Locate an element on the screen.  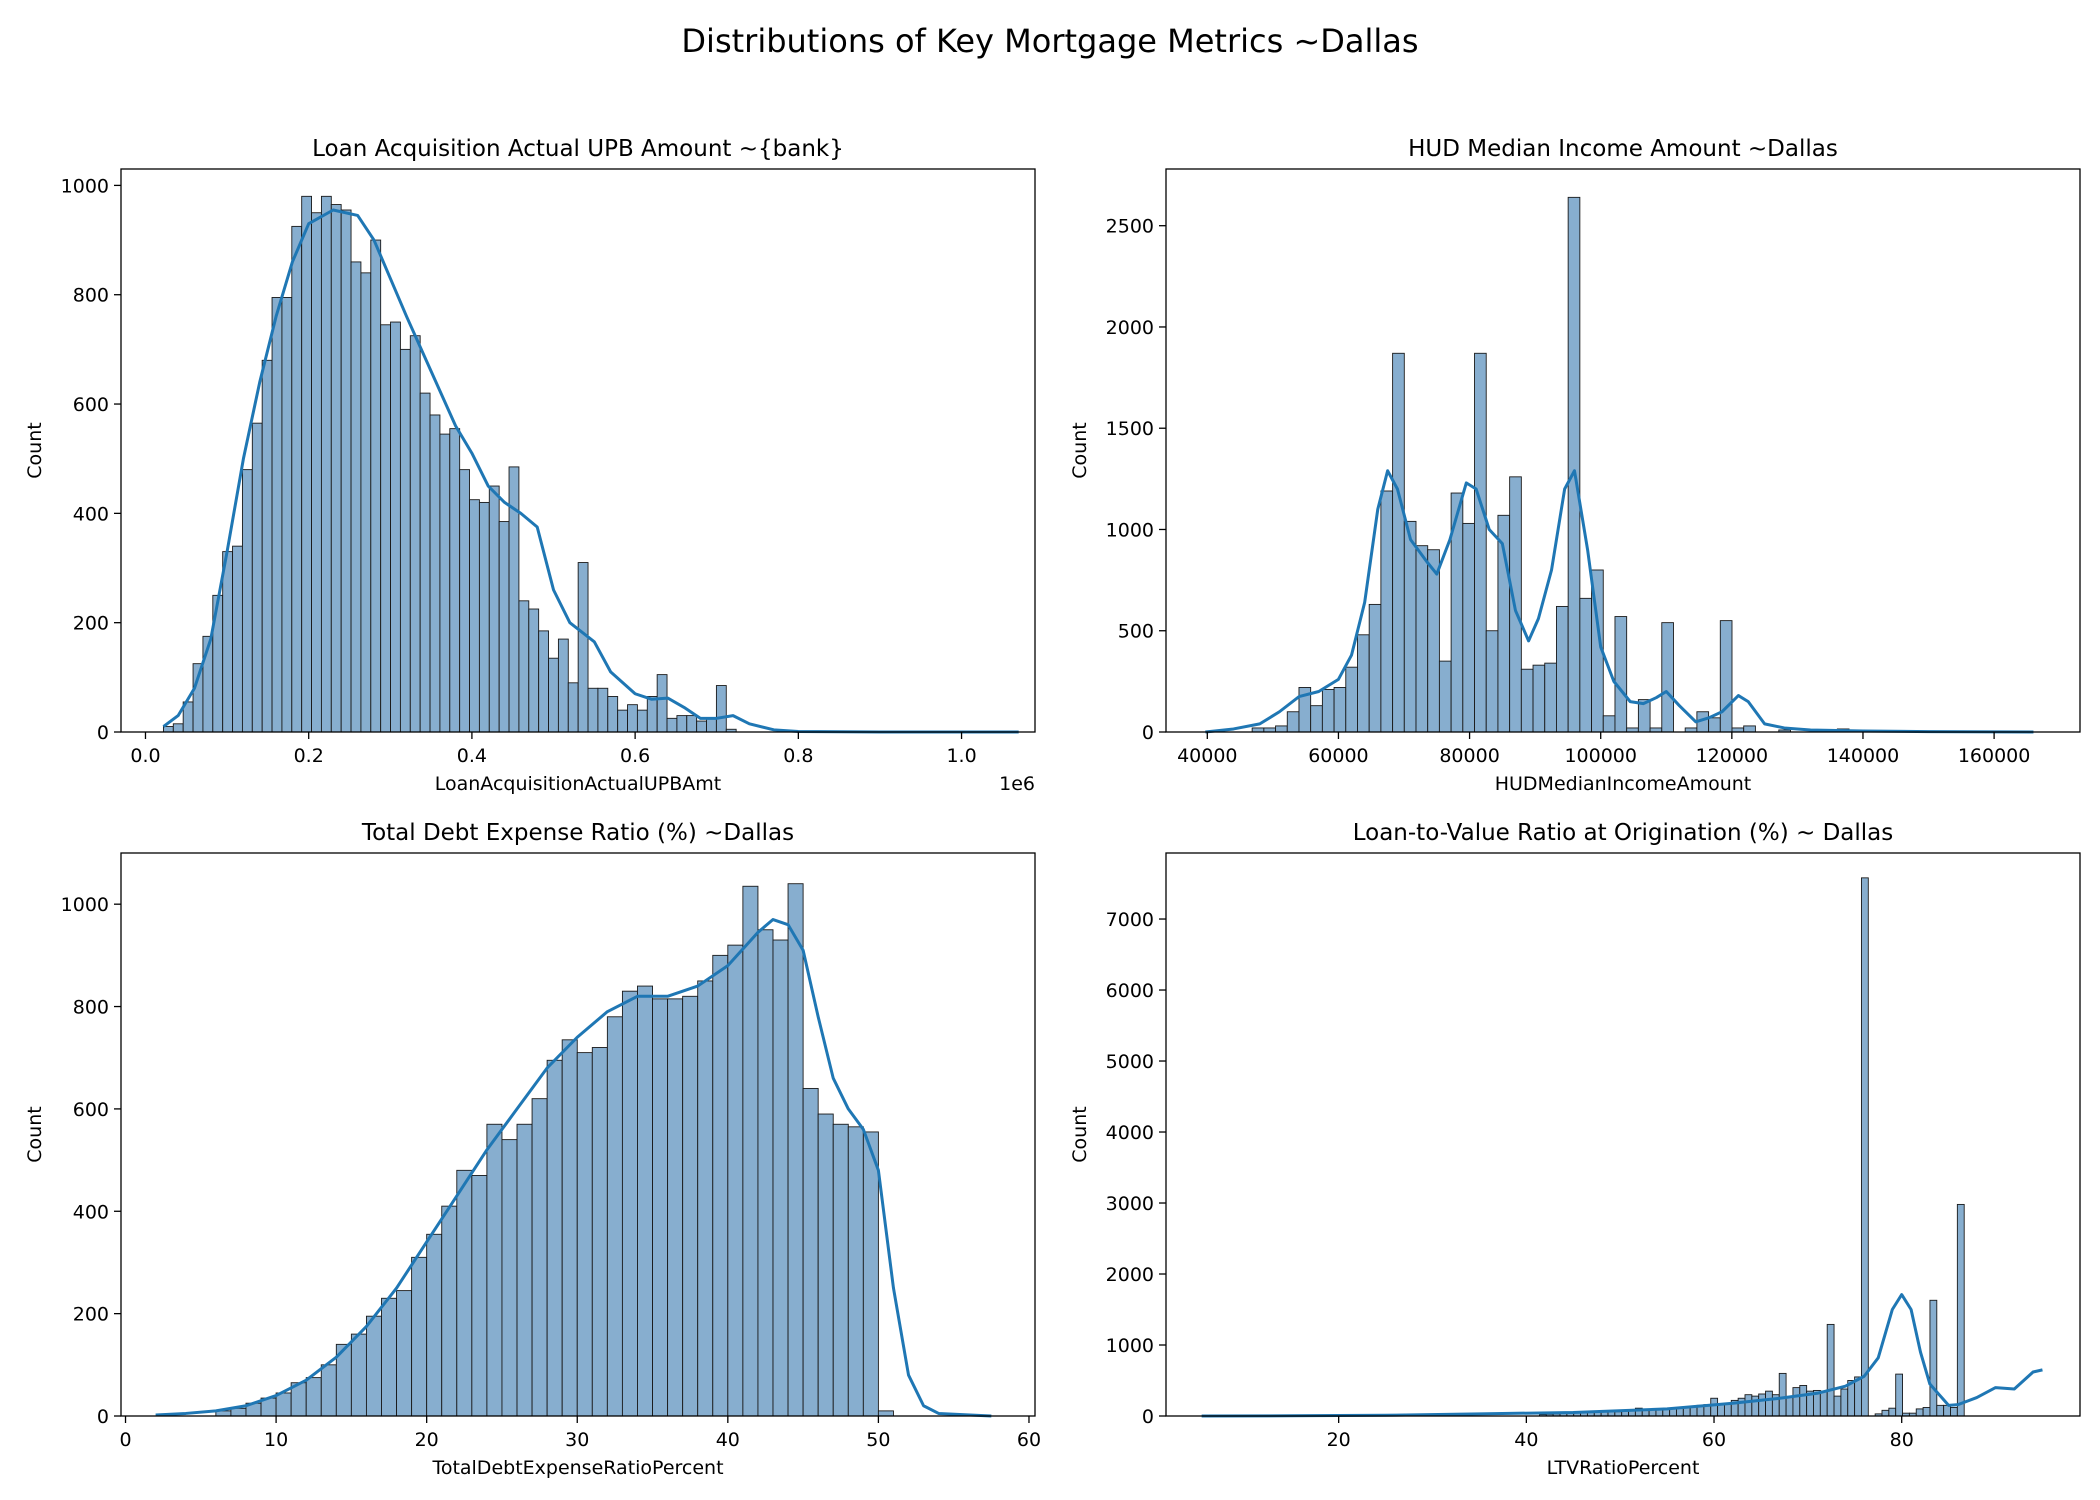
y-tick-label: 500 is located at coordinates (1136, 632).